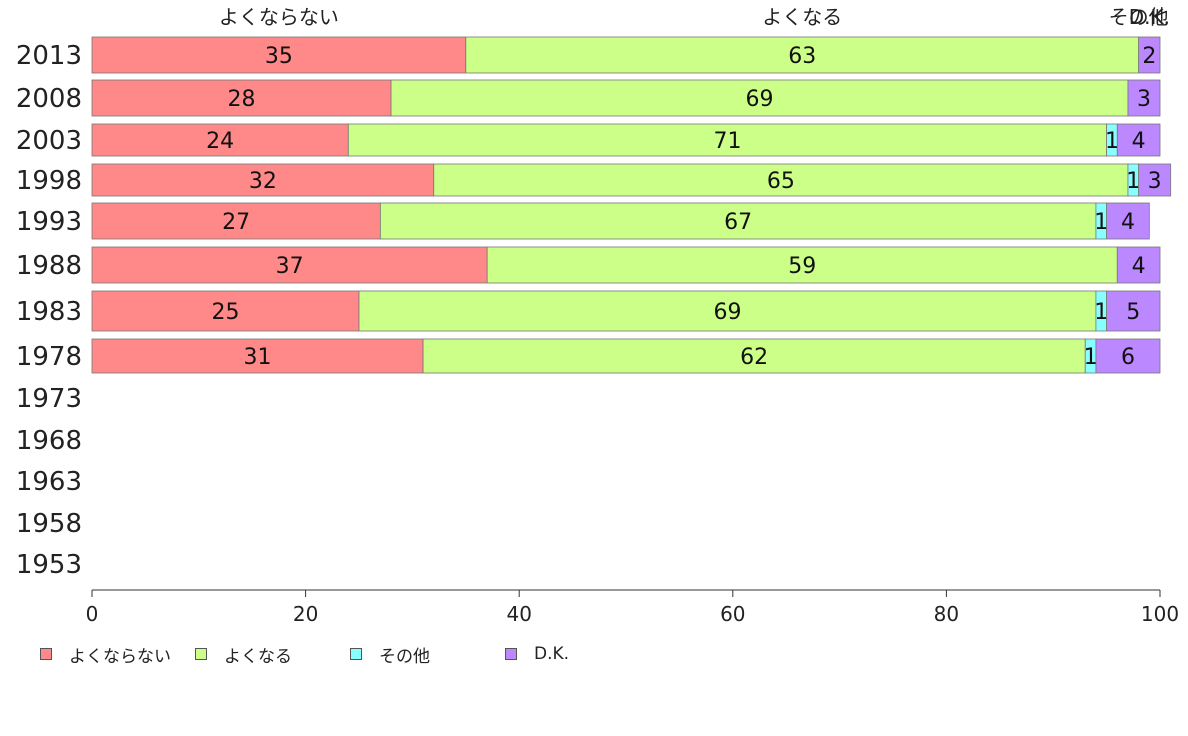  What do you see at coordinates (49, 266) in the screenshot?
I see `y-tick-label: 1988` at bounding box center [49, 266].